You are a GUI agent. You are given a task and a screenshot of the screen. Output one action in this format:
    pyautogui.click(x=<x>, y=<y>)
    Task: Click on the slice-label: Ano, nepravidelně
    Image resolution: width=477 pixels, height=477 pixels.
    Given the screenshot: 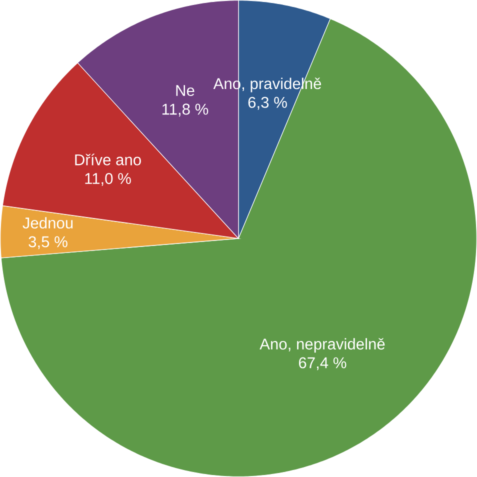 What is the action you would take?
    pyautogui.click(x=322, y=345)
    